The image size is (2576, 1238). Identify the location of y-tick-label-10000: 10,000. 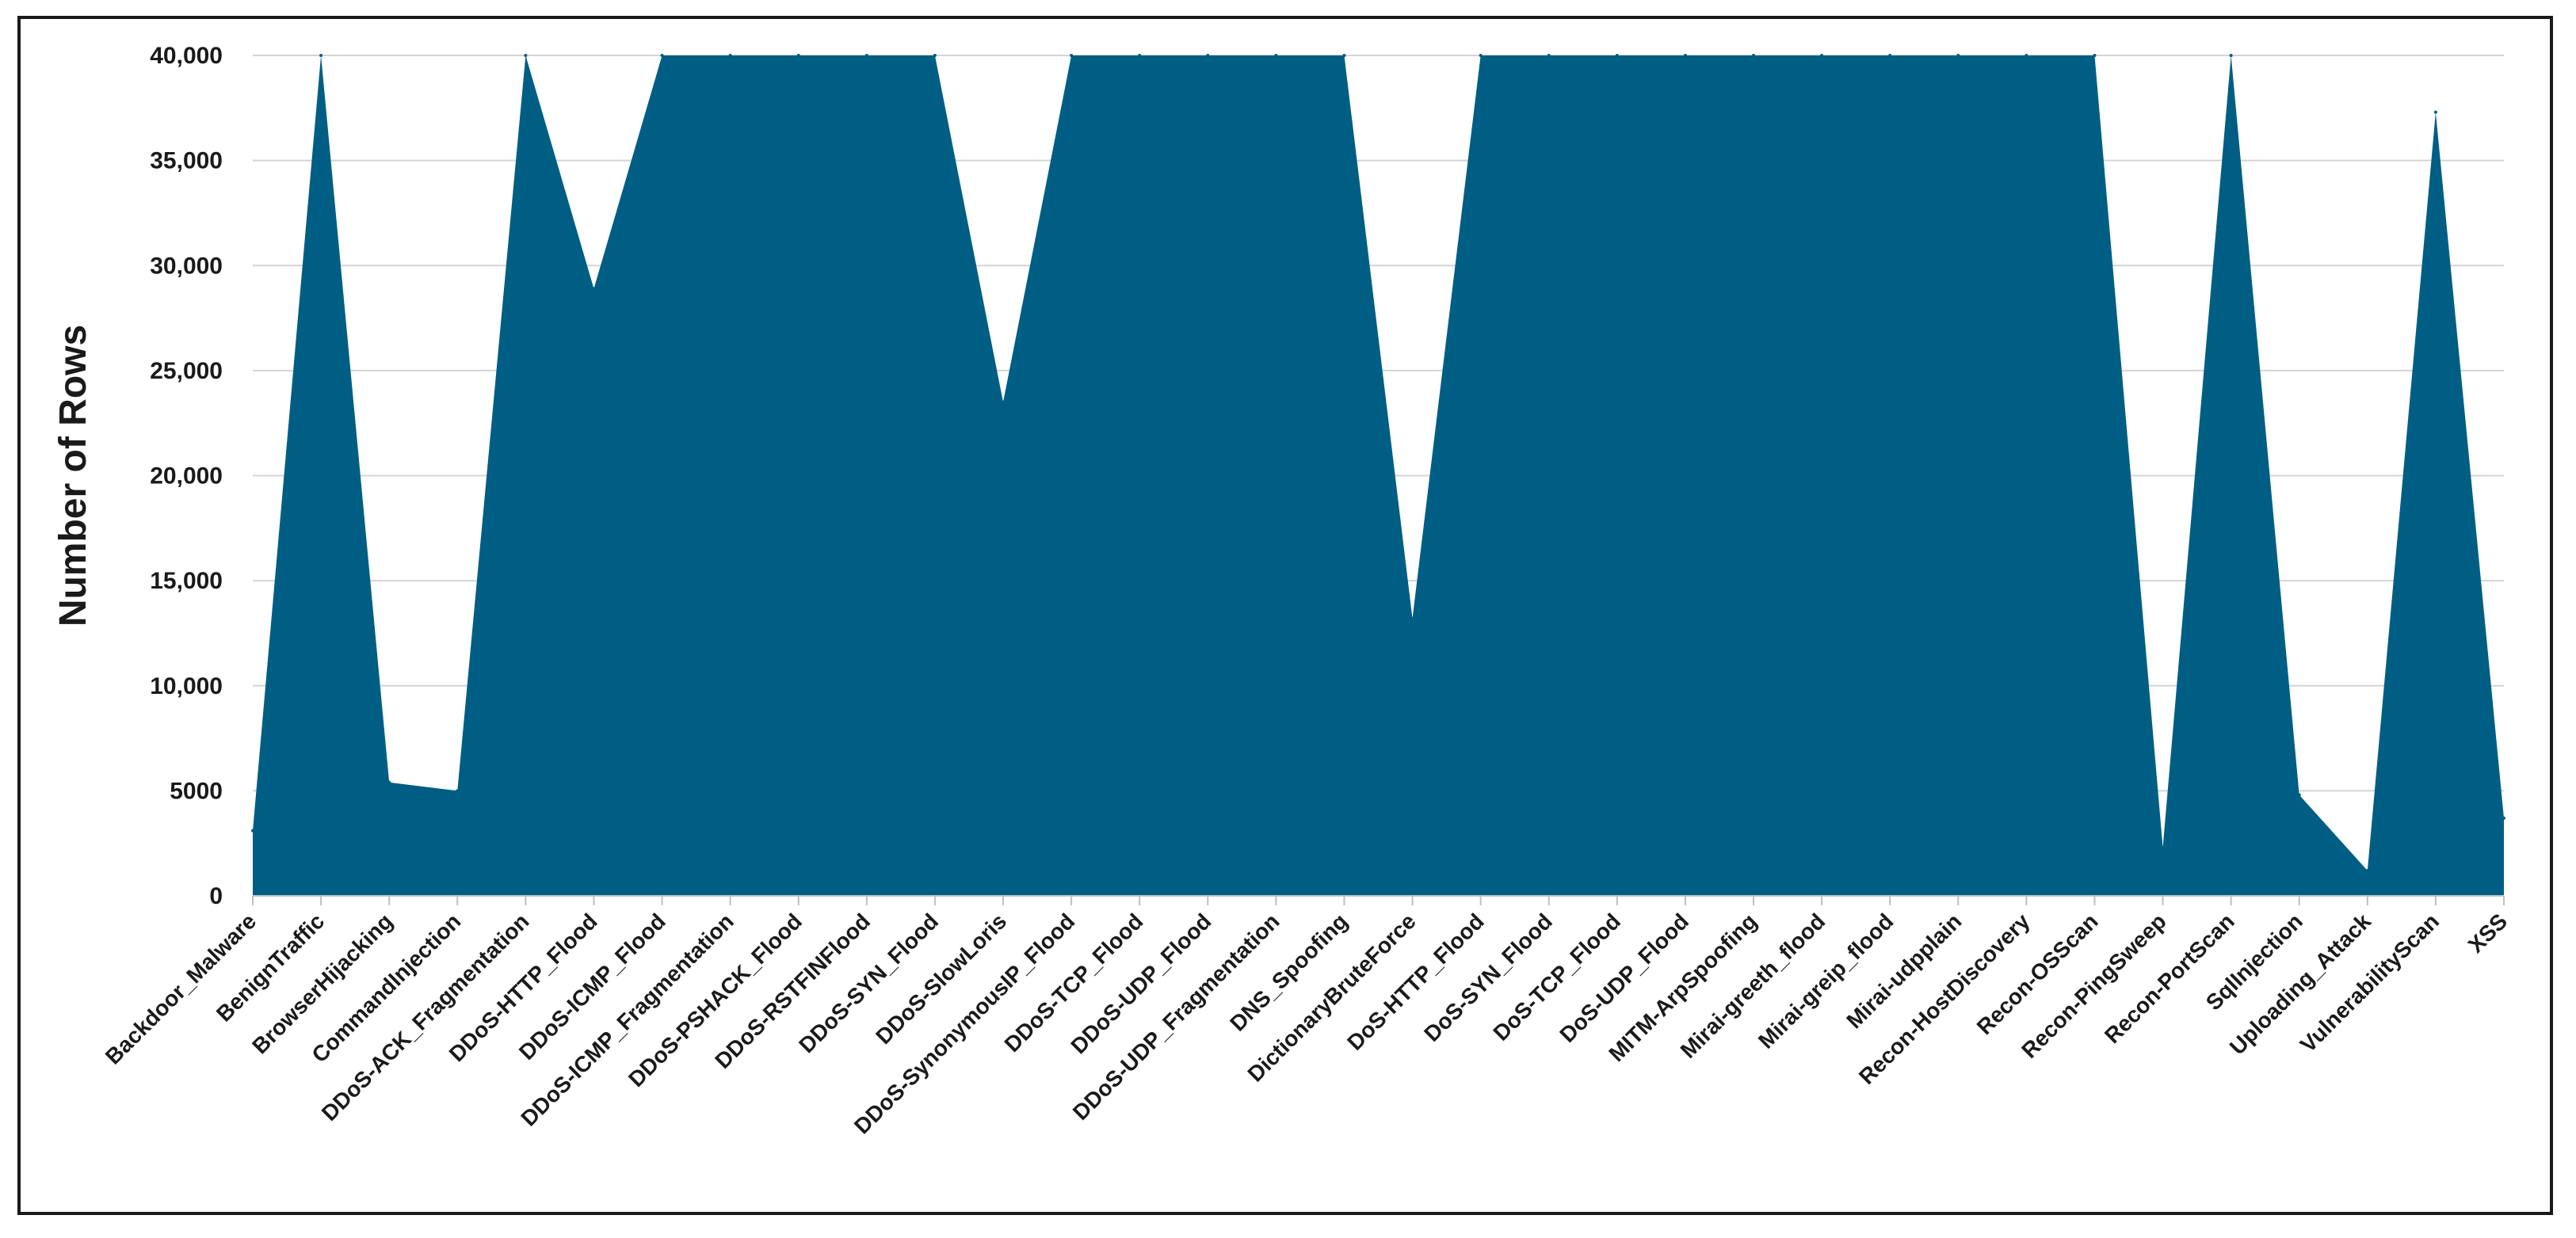
(186, 686).